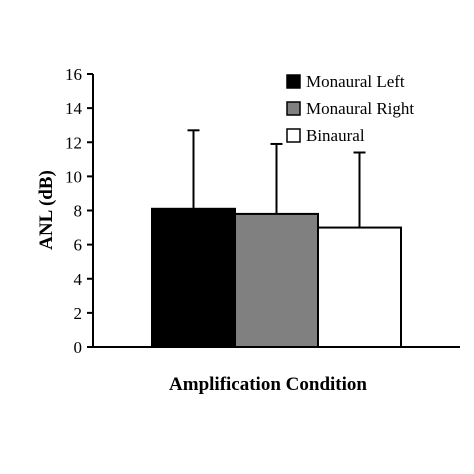 Image resolution: width=474 pixels, height=474 pixels. Describe the element at coordinates (355, 81) in the screenshot. I see `legend-label-1: Monaural Left` at that location.